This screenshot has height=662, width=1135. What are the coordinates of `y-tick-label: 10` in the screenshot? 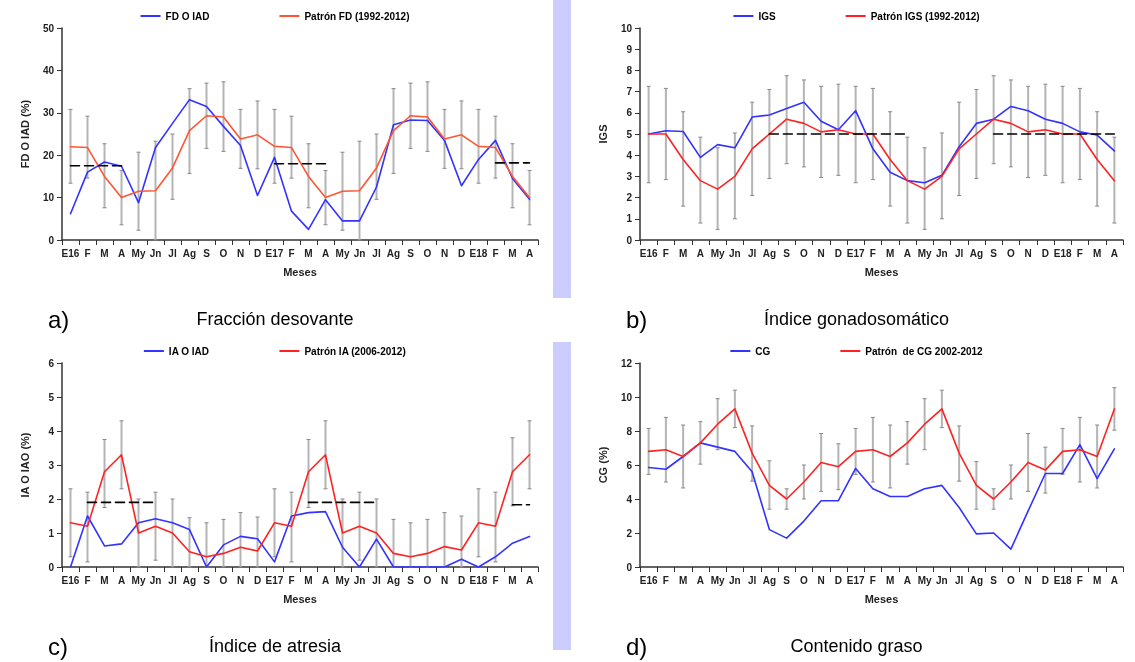 It's located at (626, 28).